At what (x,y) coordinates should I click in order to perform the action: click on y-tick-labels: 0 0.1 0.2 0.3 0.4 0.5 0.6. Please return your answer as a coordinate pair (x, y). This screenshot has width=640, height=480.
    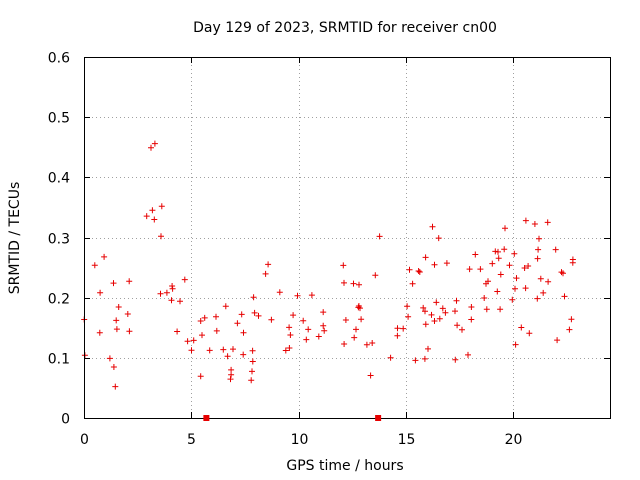
    Looking at the image, I should click on (59, 239).